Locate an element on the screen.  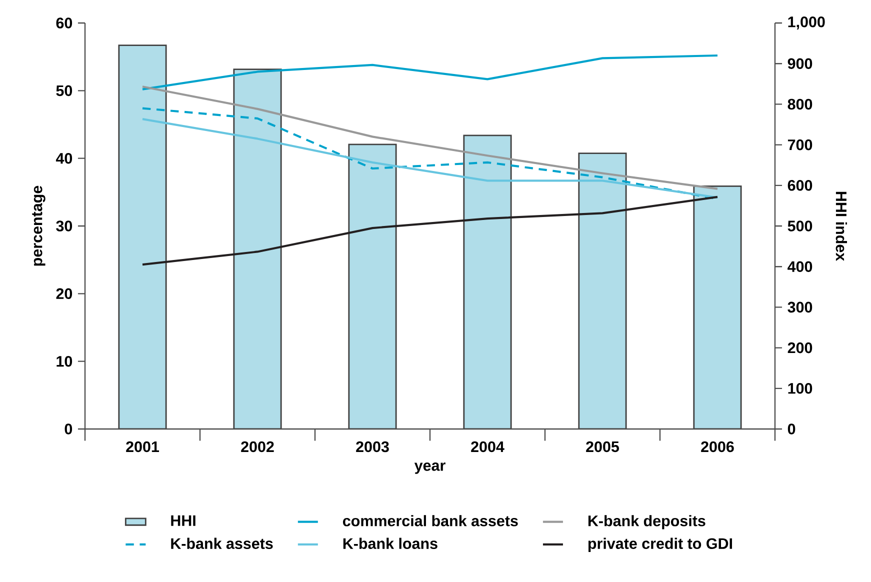
x-tick-label: 2001 is located at coordinates (143, 446).